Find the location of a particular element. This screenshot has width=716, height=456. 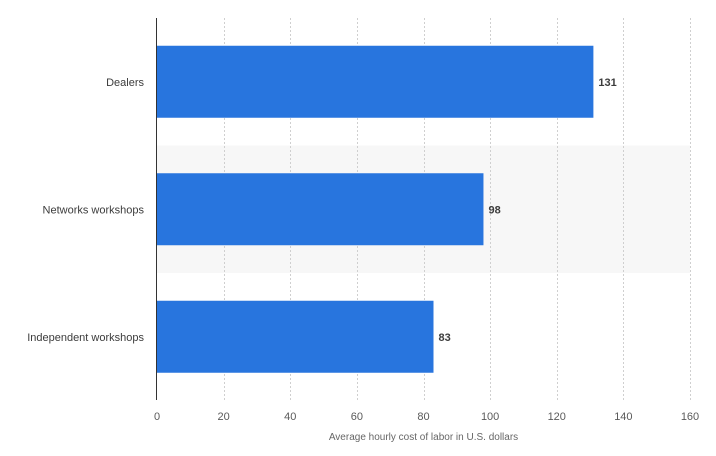

x-tick-label: 160 is located at coordinates (690, 417).